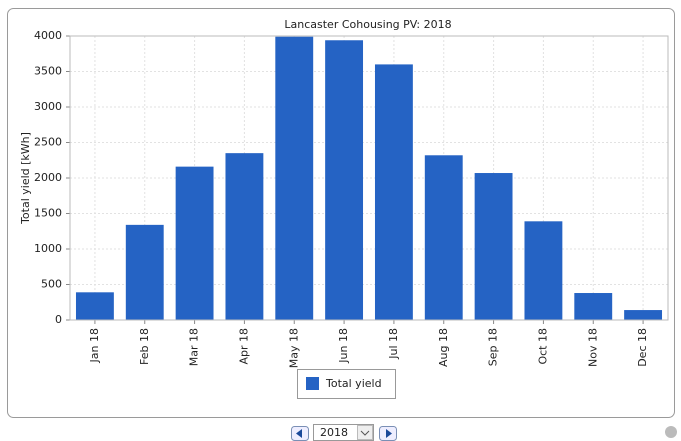  I want to click on y-tick-label: 500, so click(51, 284).